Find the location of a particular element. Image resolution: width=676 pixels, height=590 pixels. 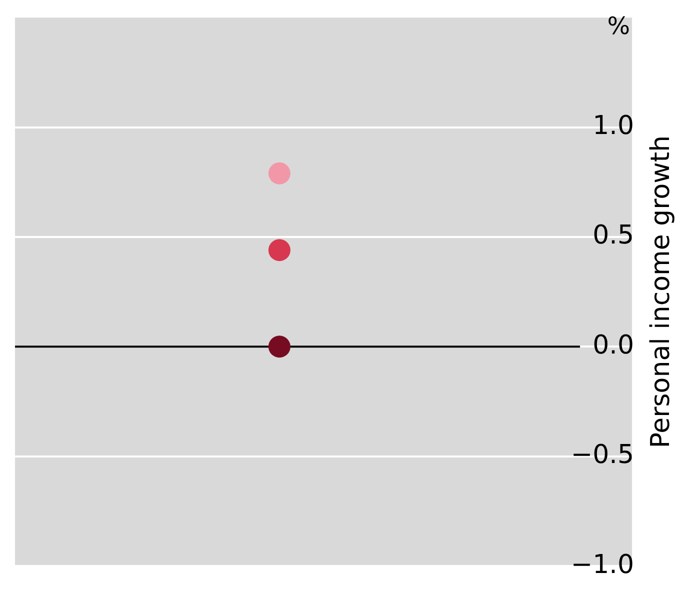

y-tick-label: −1.0 is located at coordinates (602, 565).